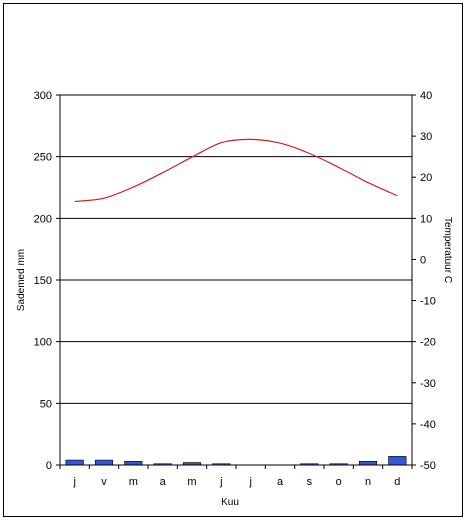 This screenshot has width=469, height=523. I want to click on left-tick-label: 50, so click(46, 404).